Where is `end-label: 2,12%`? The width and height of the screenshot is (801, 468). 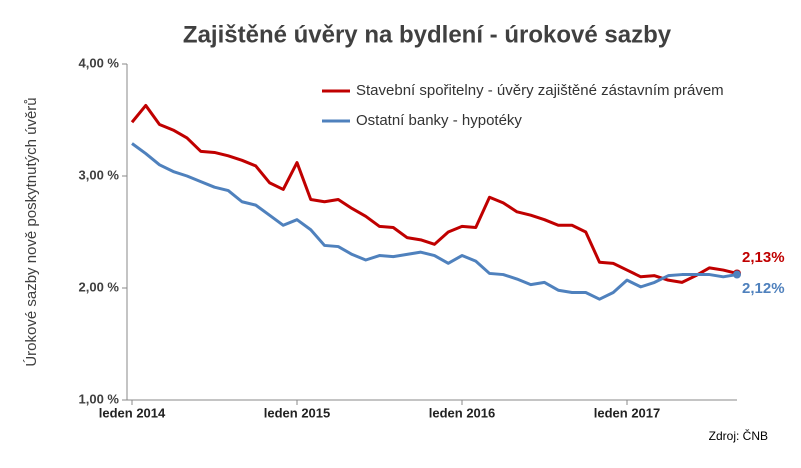
end-label: 2,12% is located at coordinates (763, 288).